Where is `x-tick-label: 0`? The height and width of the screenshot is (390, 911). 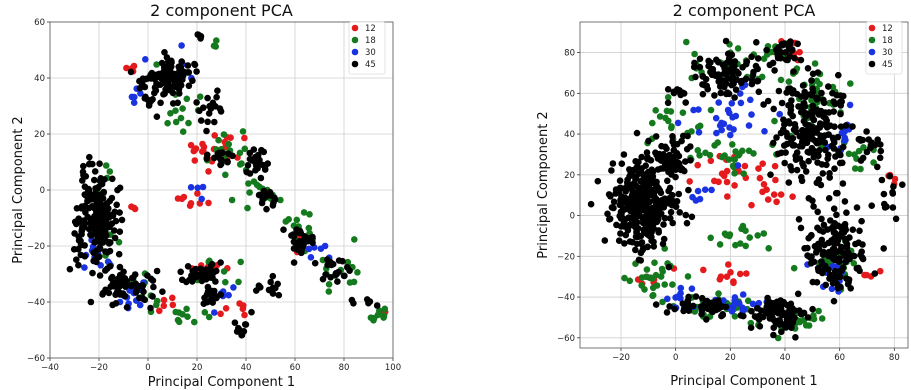
x-tick-label: 0 is located at coordinates (147, 368).